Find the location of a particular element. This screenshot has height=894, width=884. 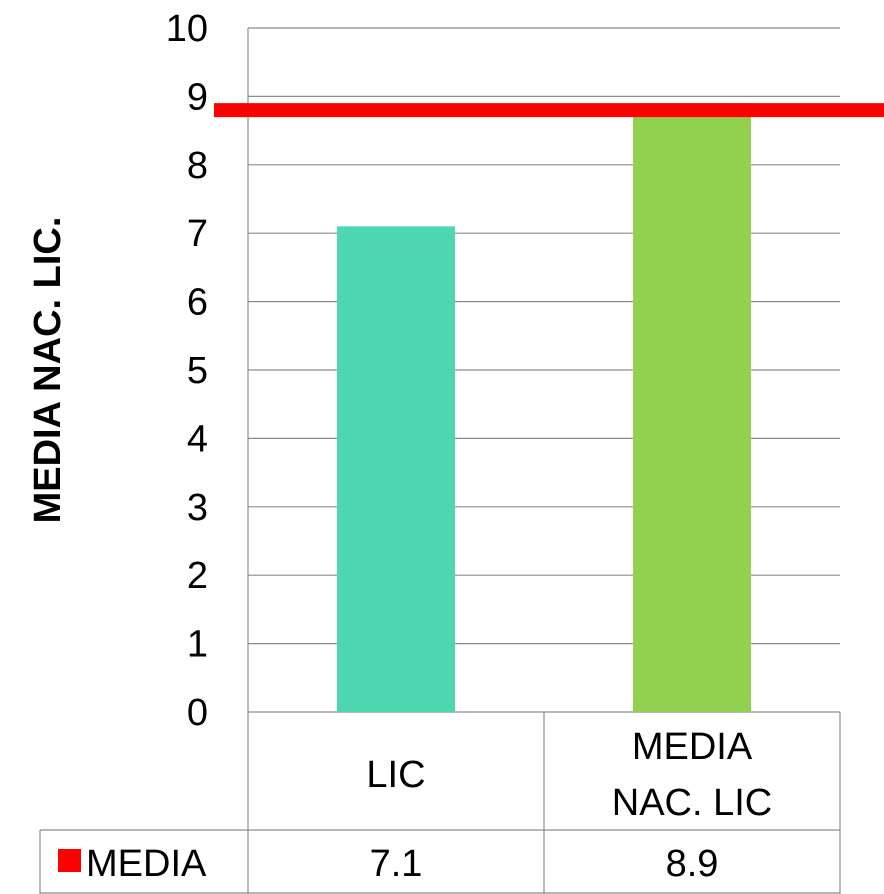

y-tick-label: 9 is located at coordinates (197, 97).